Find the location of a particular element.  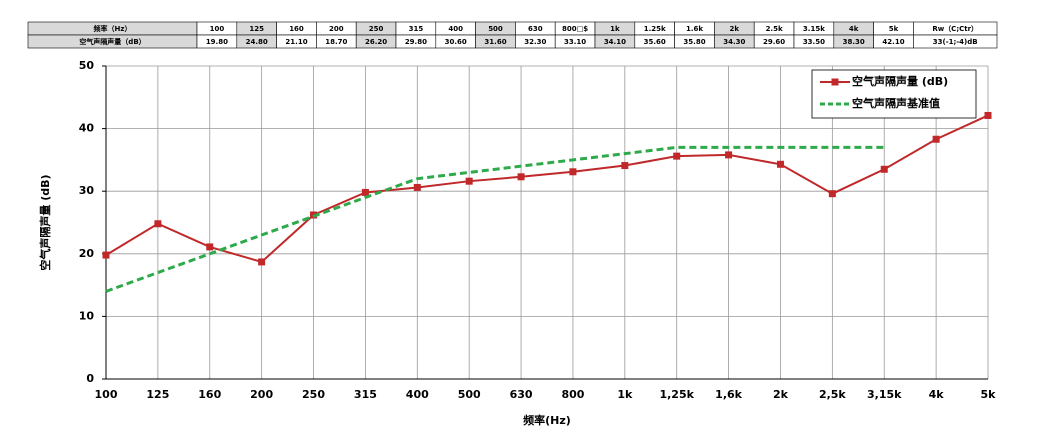

cell-text: 33(-1;-4)dB is located at coordinates (955, 42).